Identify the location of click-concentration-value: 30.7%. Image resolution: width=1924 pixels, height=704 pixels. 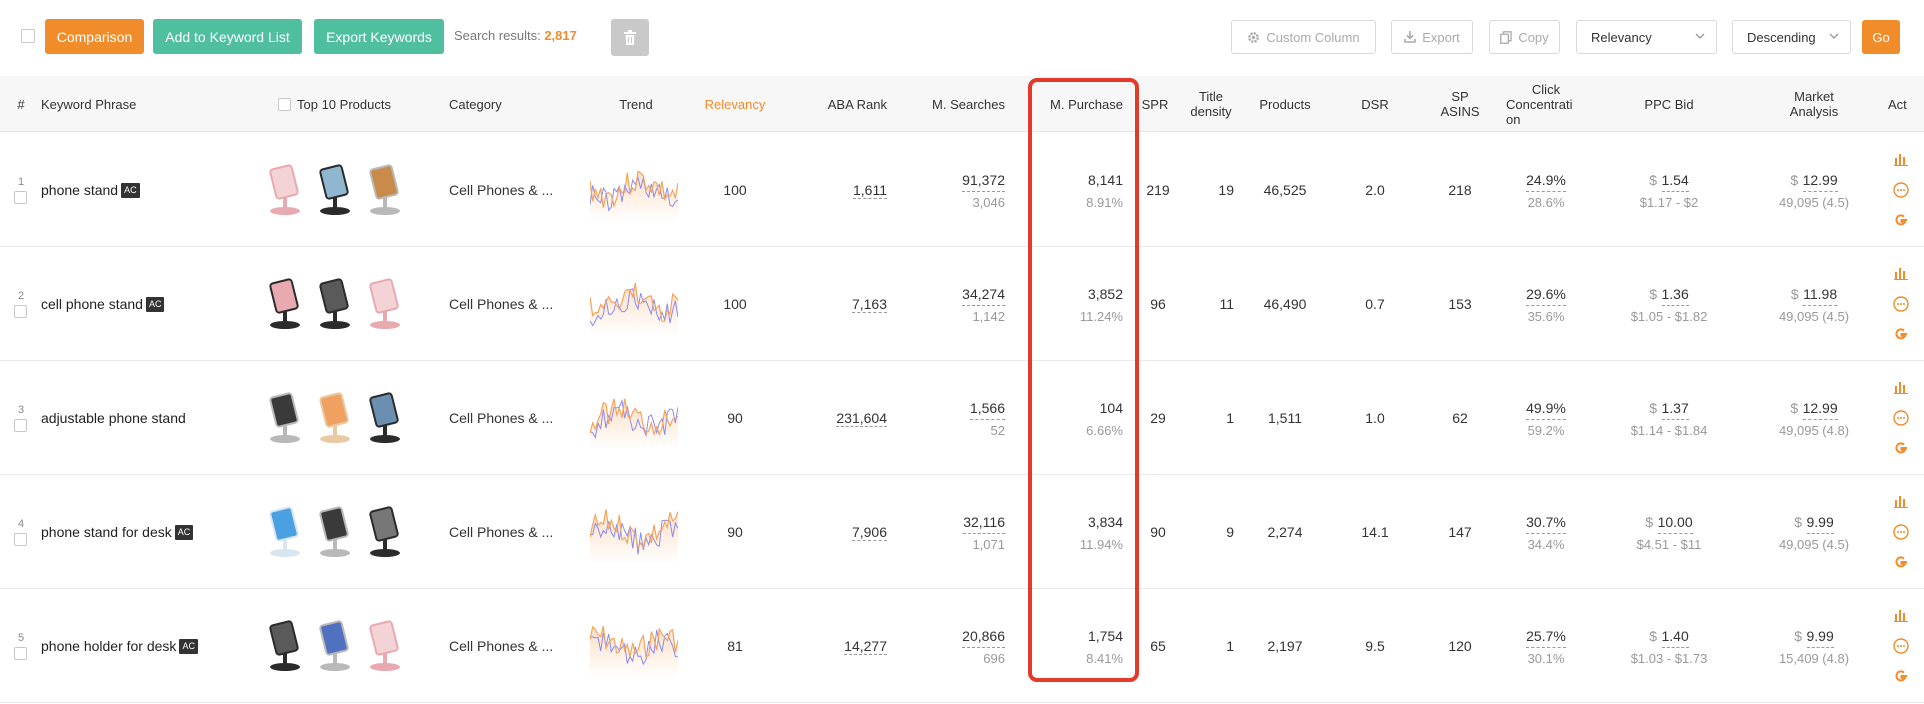
(1546, 522).